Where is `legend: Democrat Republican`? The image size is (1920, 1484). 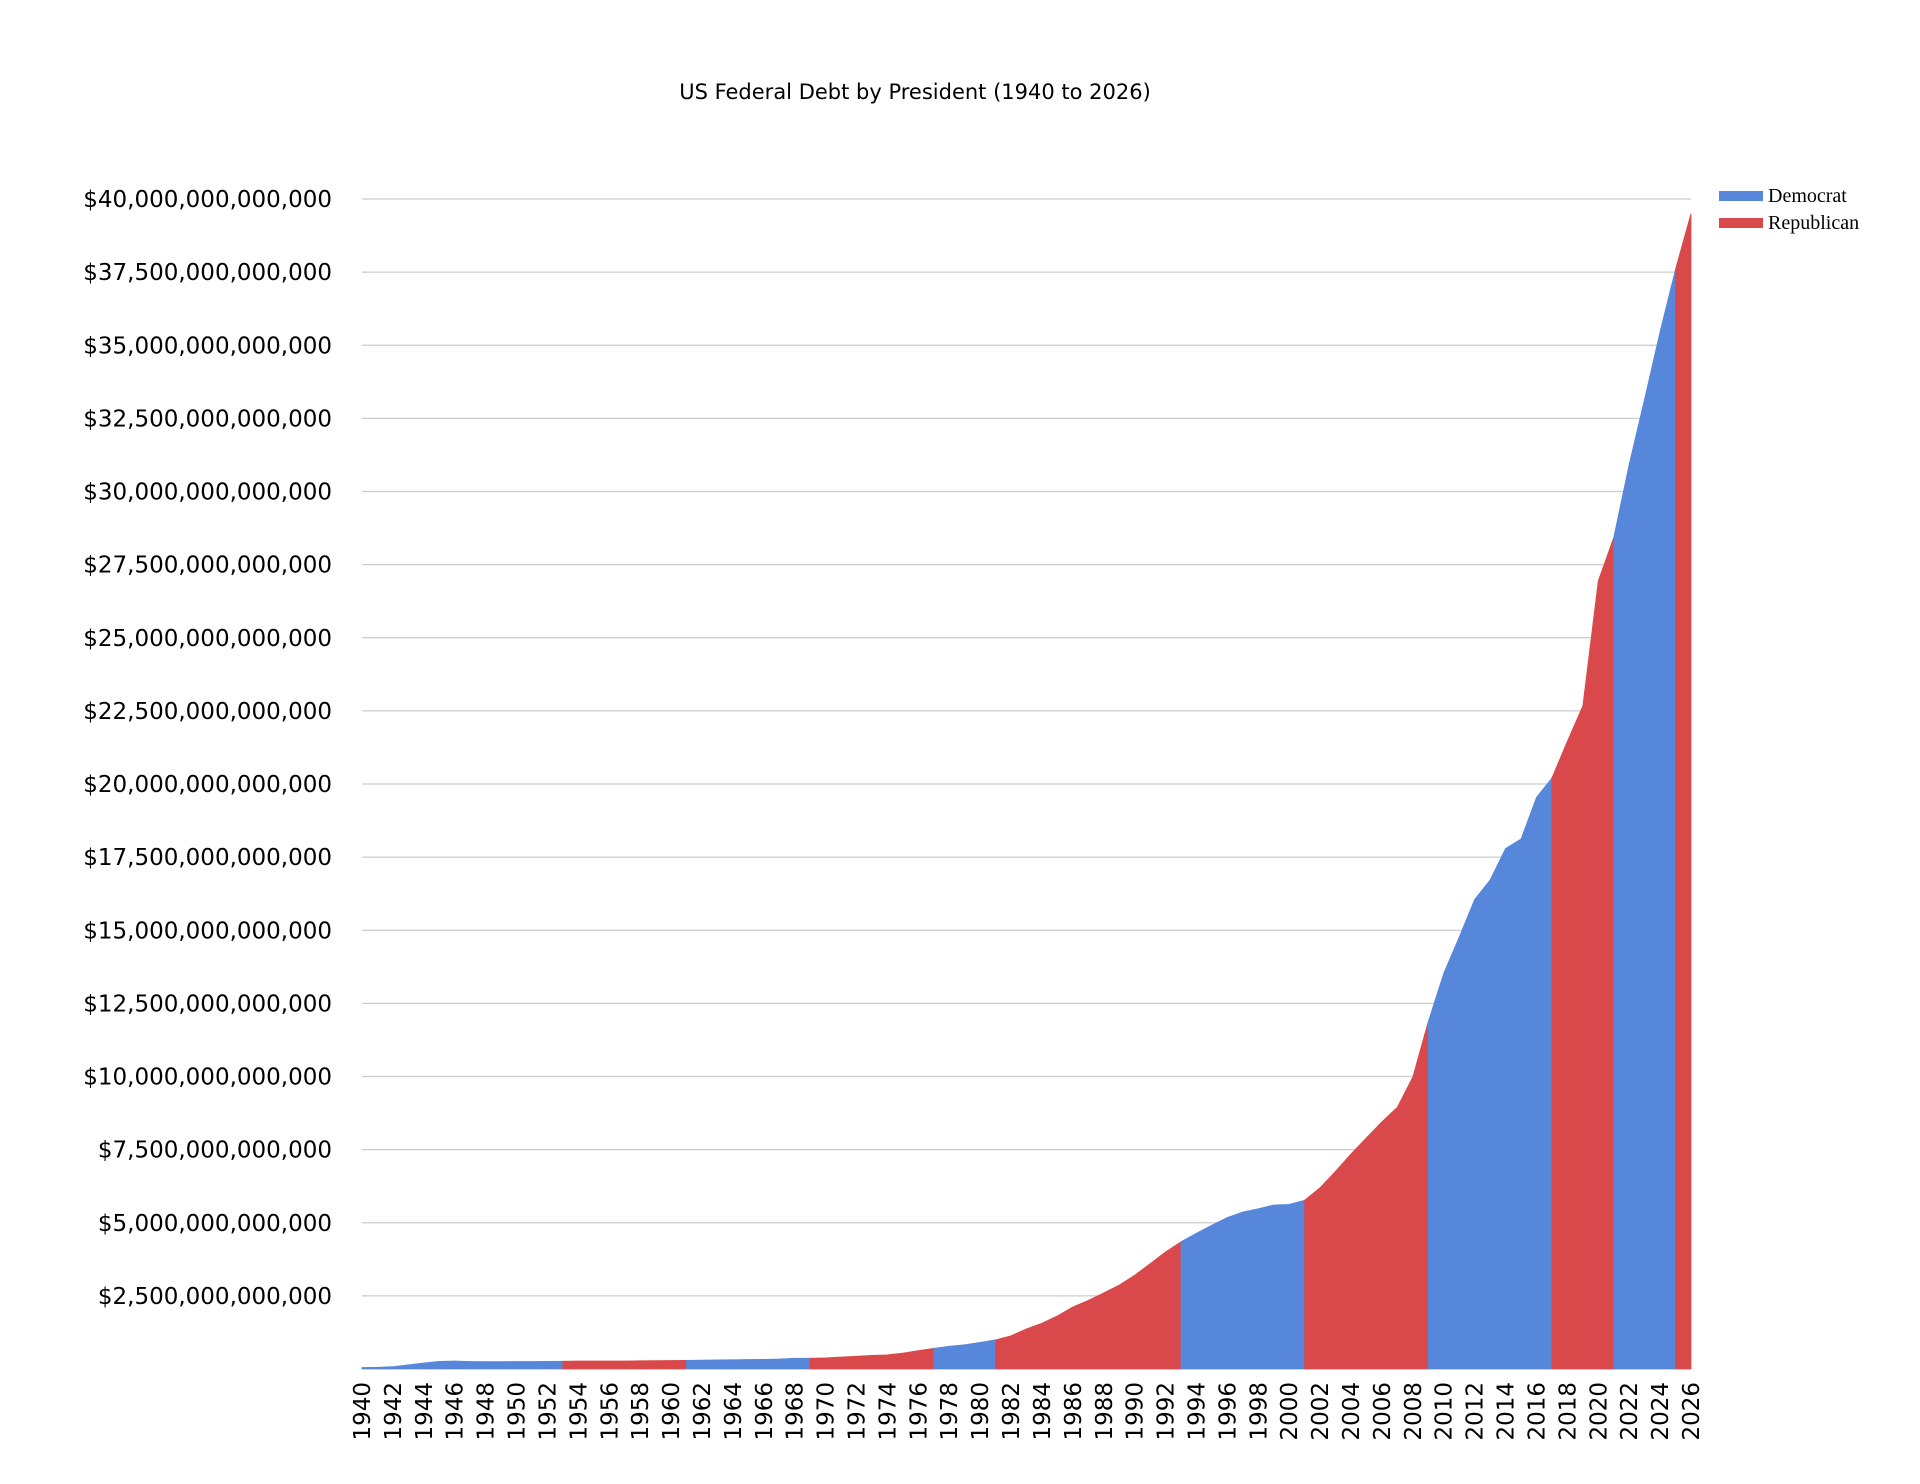
legend: Democrat Republican is located at coordinates (1789, 209).